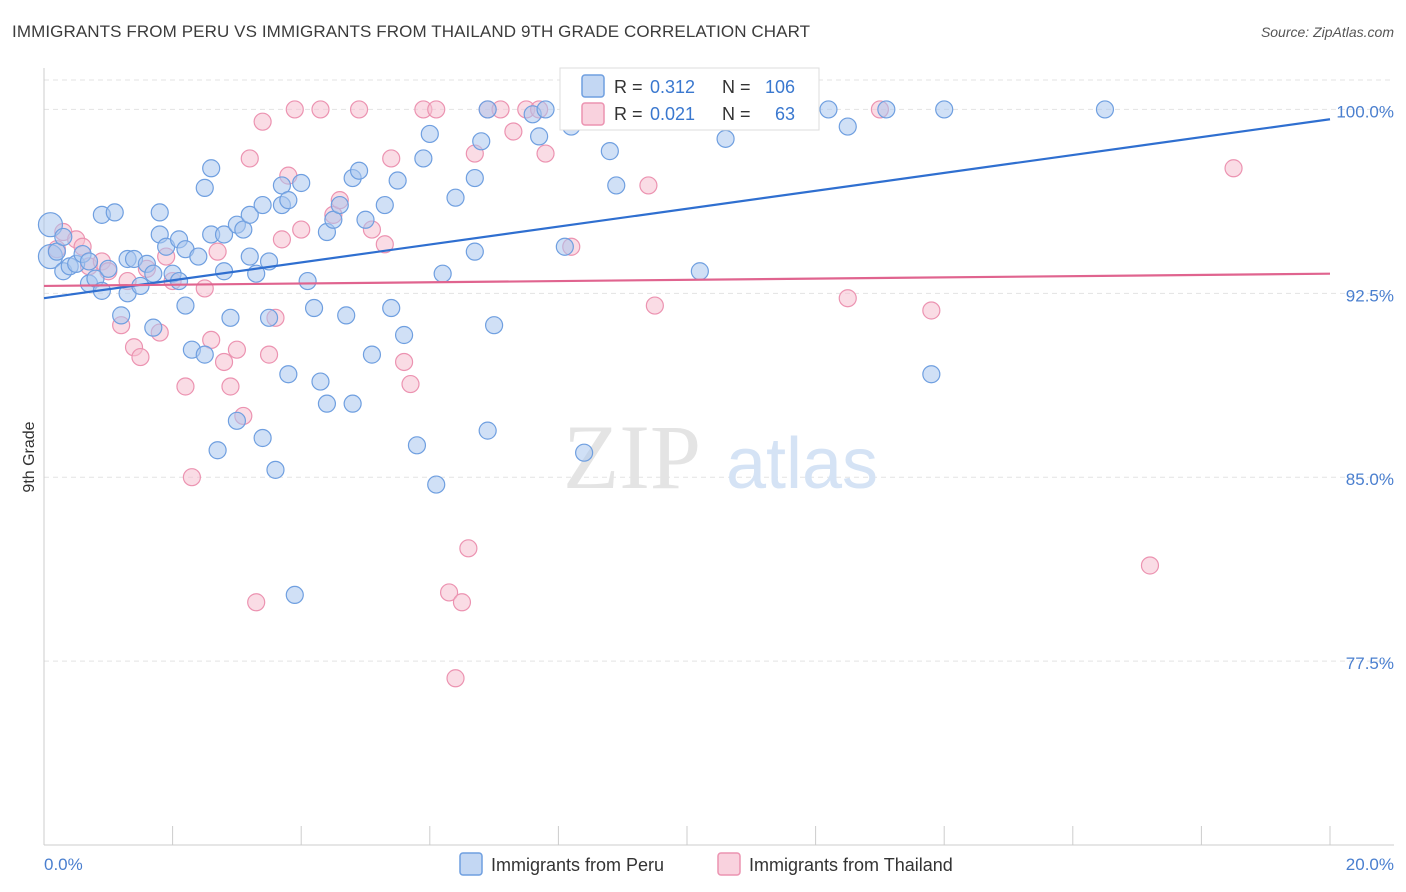 This screenshot has height=892, width=1406. I want to click on thailand-trend-line, so click(687, 280).